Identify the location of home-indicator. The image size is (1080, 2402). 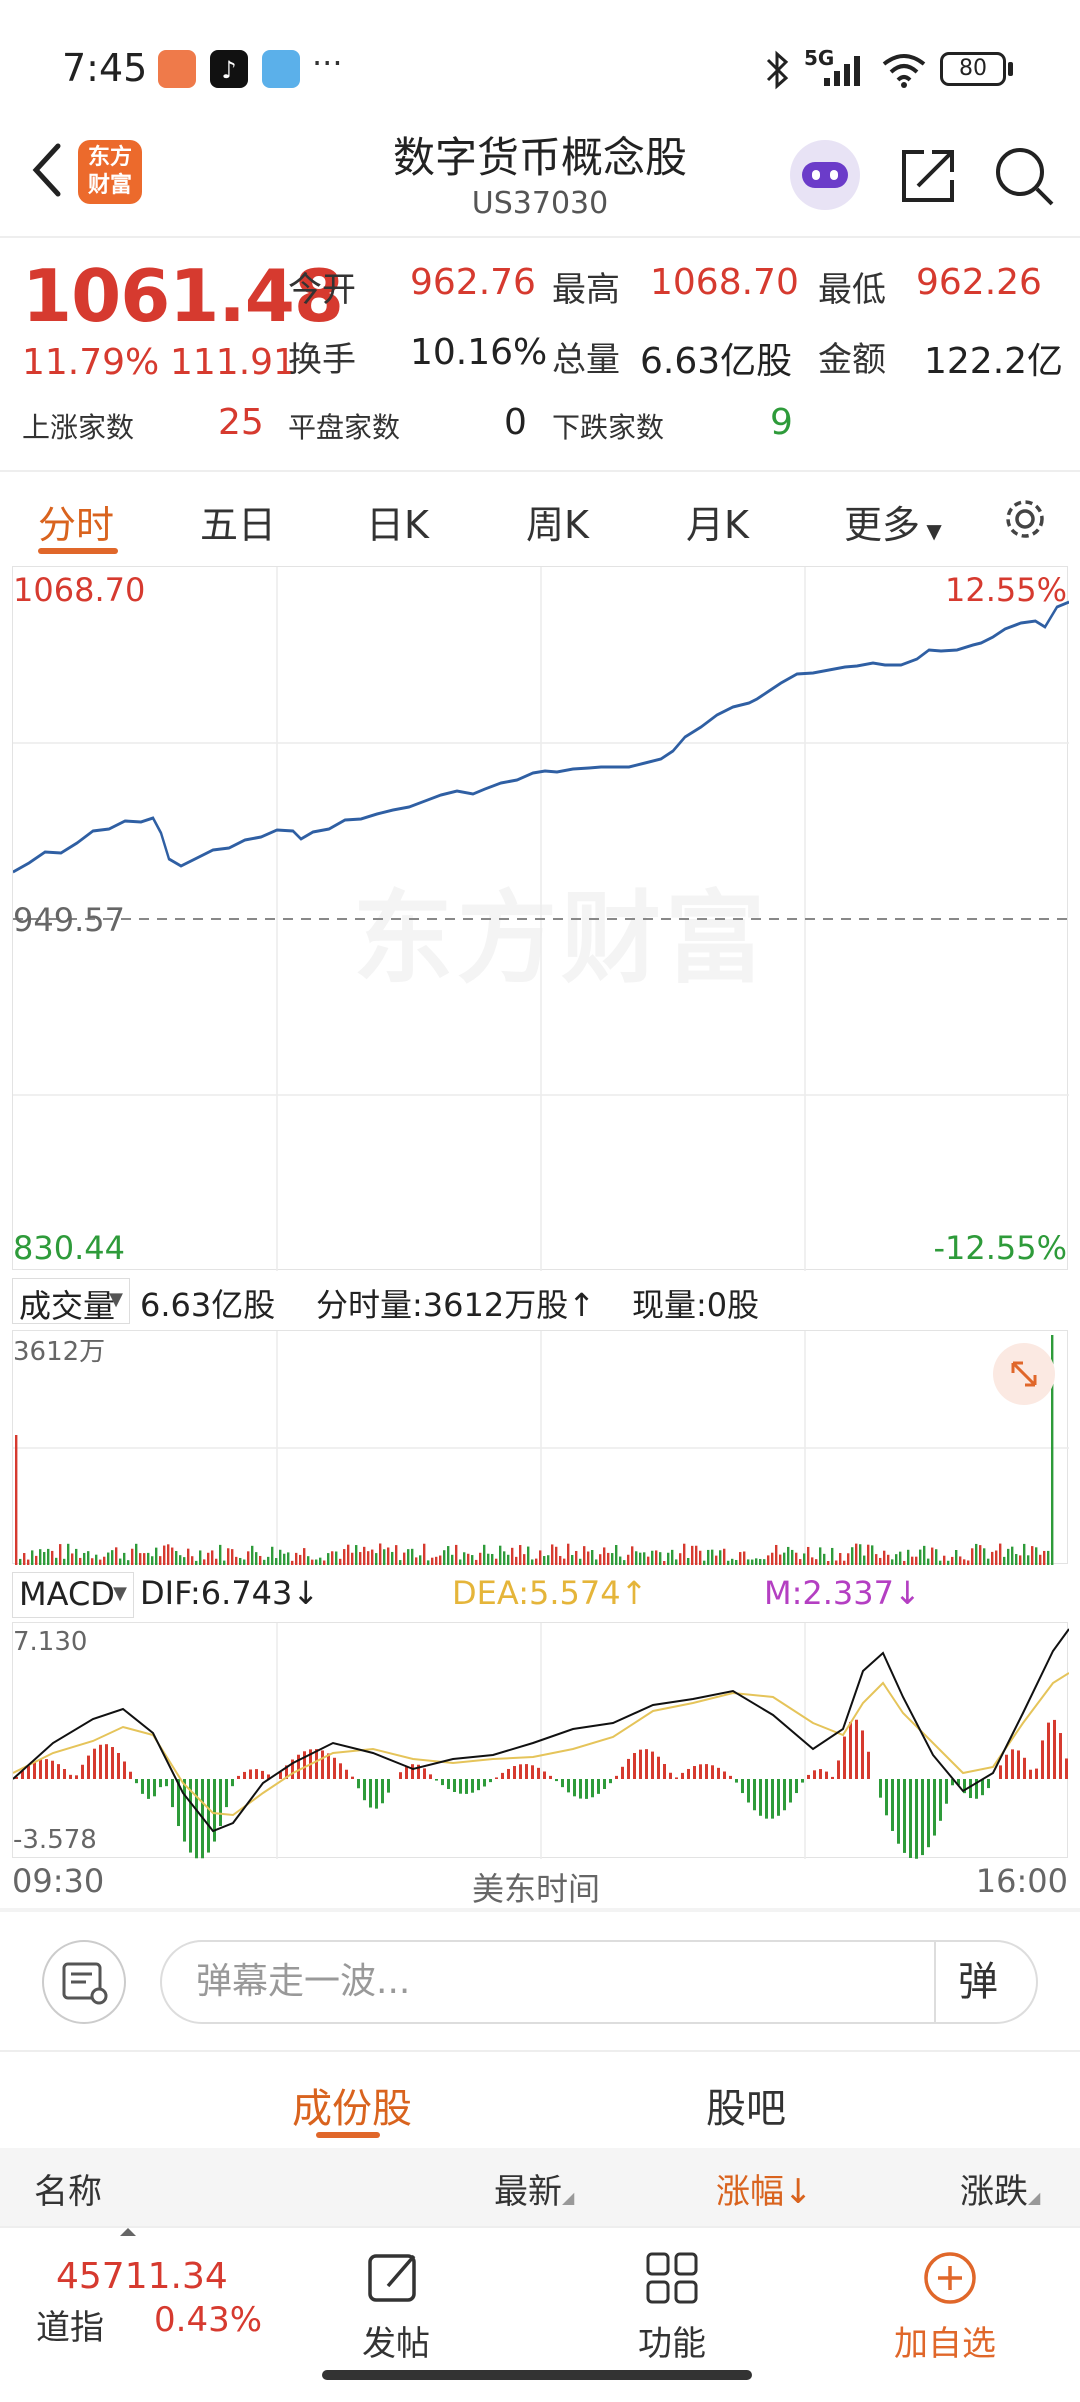
(537, 2375).